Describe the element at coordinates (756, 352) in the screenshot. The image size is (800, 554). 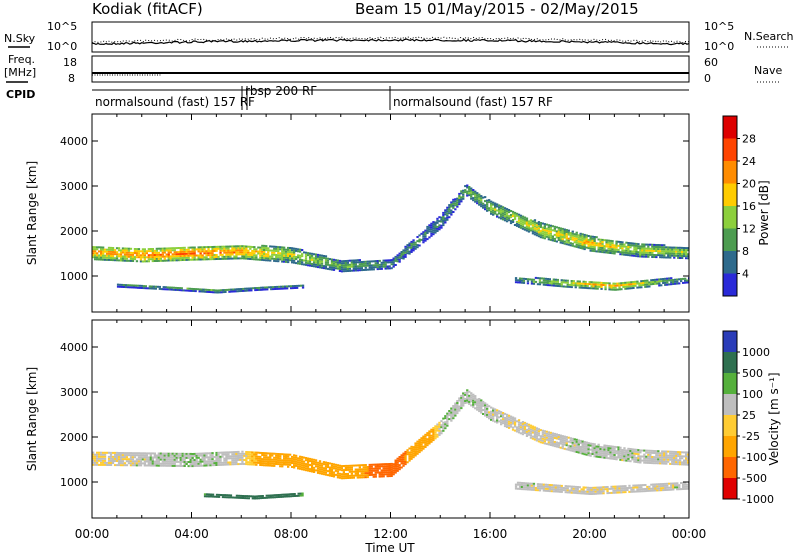
I see `velocity-colorbar-tick-label: 1000` at that location.